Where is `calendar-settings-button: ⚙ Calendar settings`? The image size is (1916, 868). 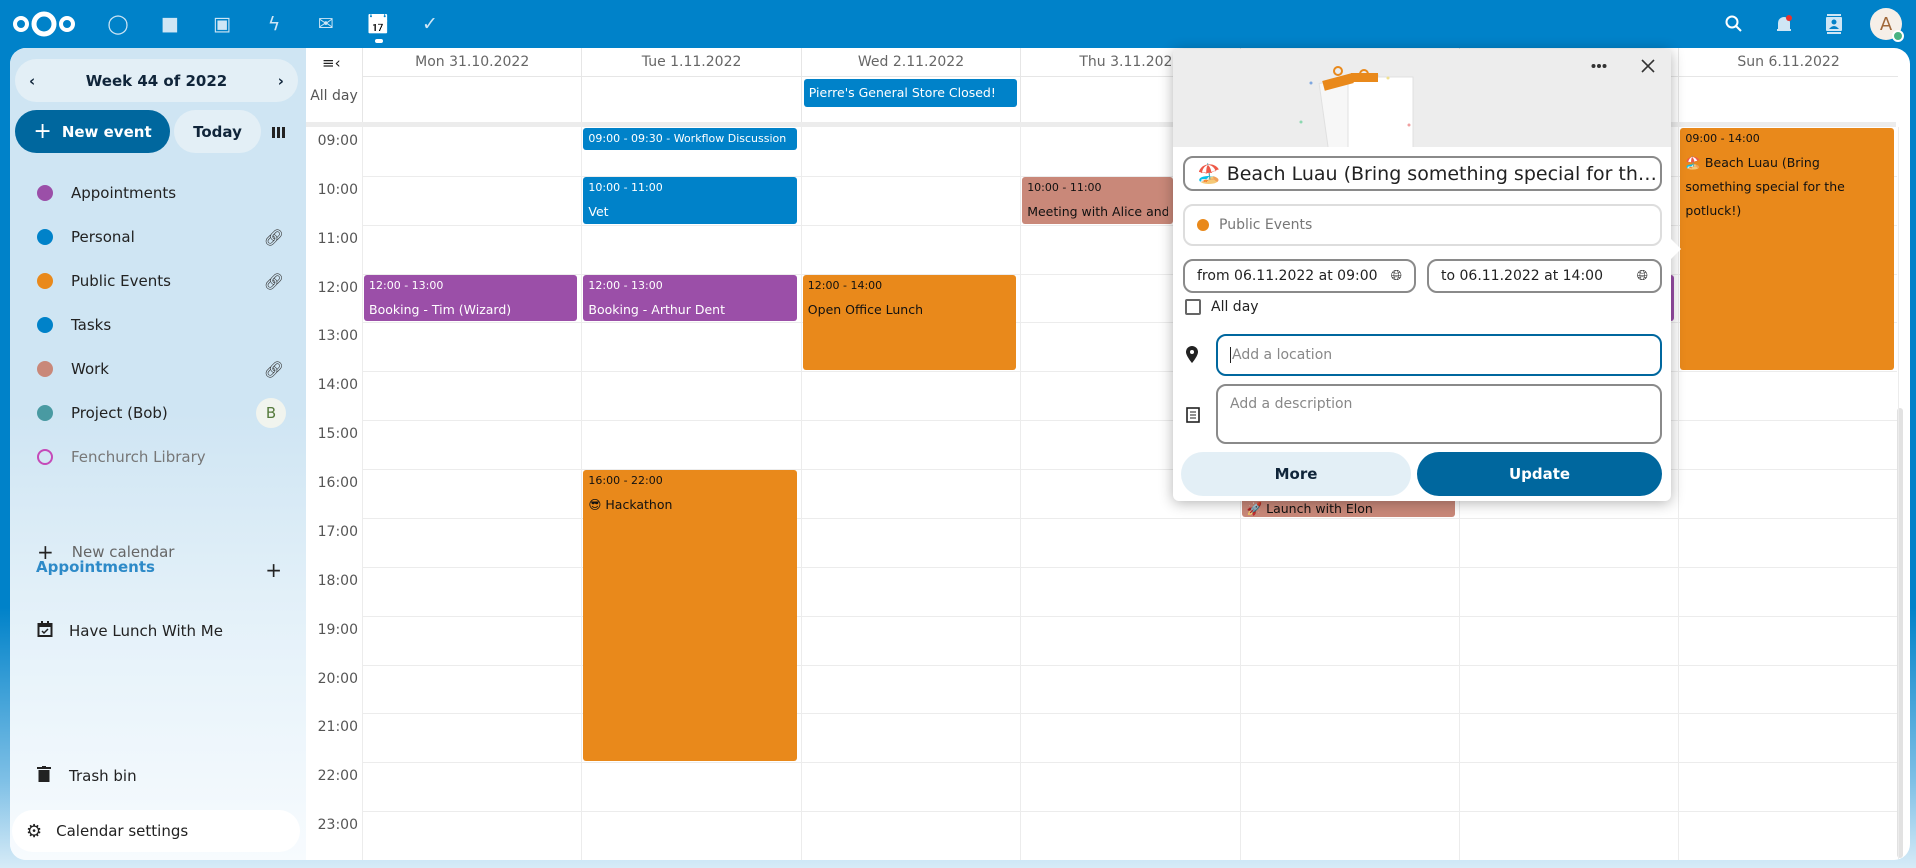 calendar-settings-button: ⚙ Calendar settings is located at coordinates (156, 831).